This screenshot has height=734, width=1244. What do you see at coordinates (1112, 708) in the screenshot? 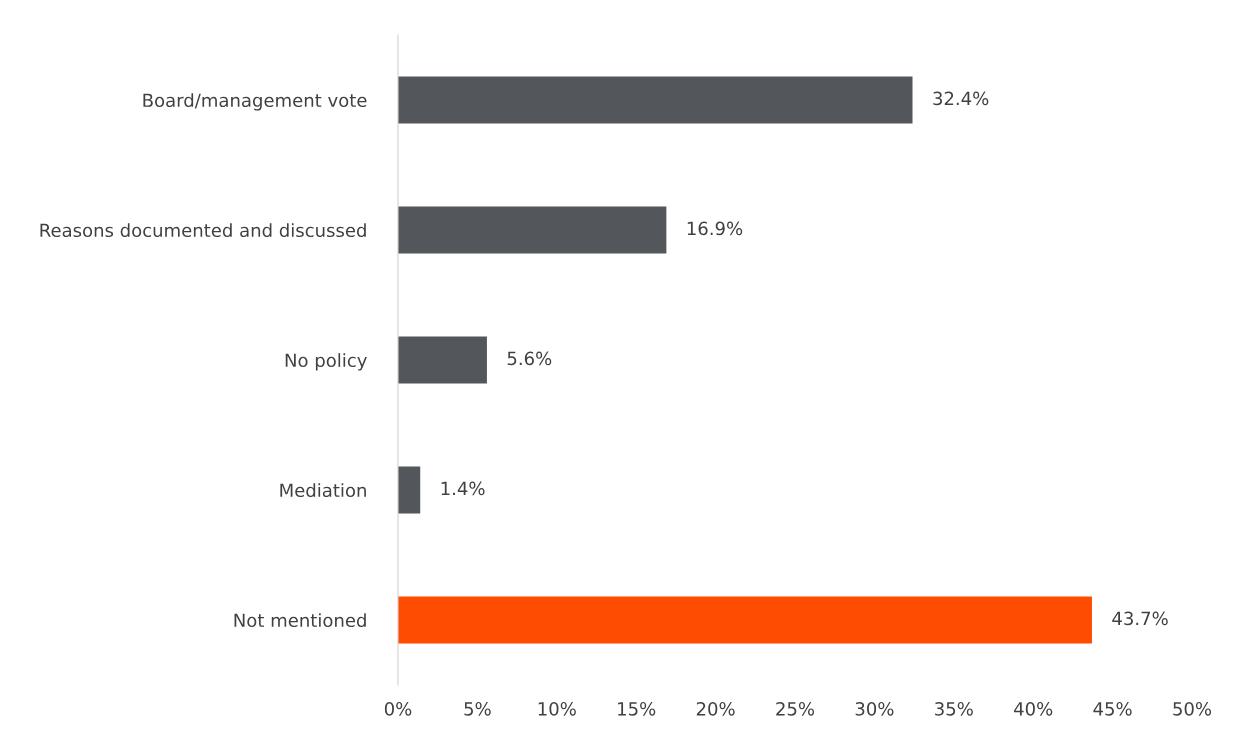
I see `x-tick-label: 45%` at bounding box center [1112, 708].